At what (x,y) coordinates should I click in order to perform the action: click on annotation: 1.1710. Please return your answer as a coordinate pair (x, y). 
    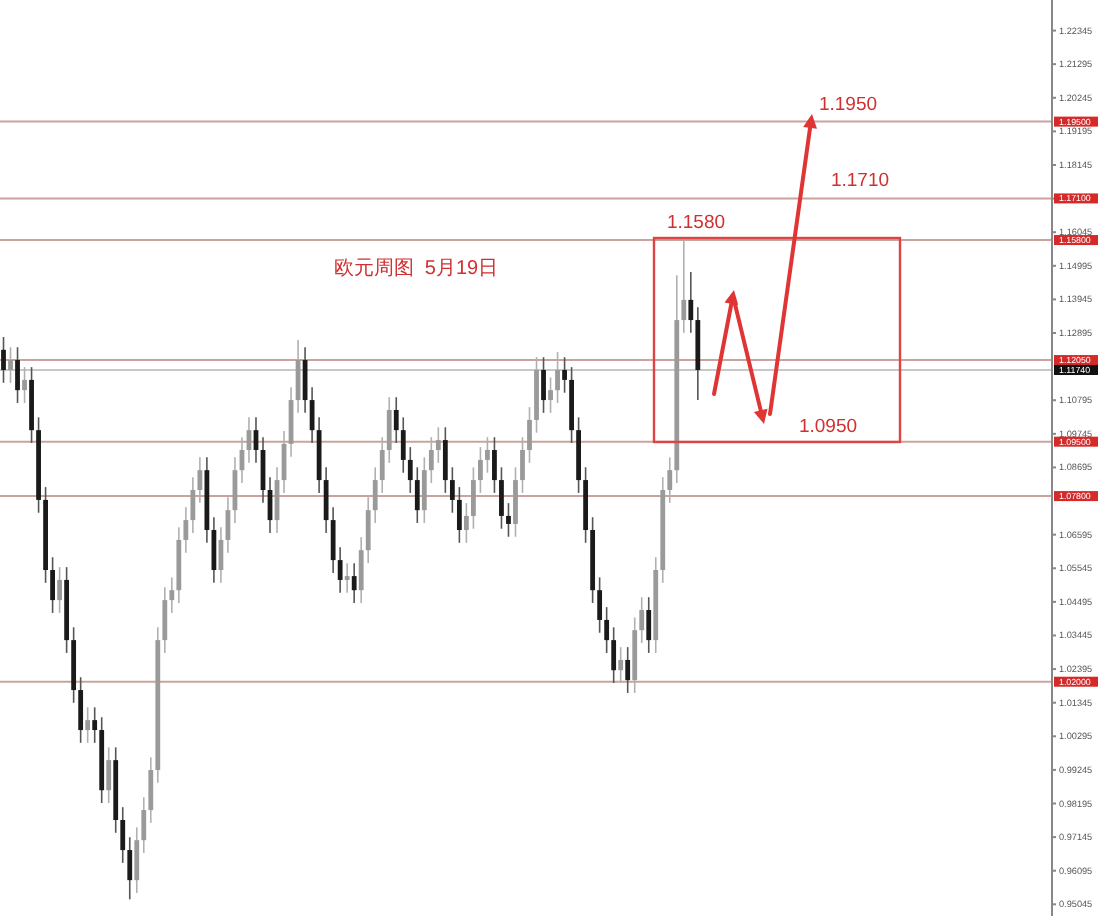
    Looking at the image, I should click on (860, 181).